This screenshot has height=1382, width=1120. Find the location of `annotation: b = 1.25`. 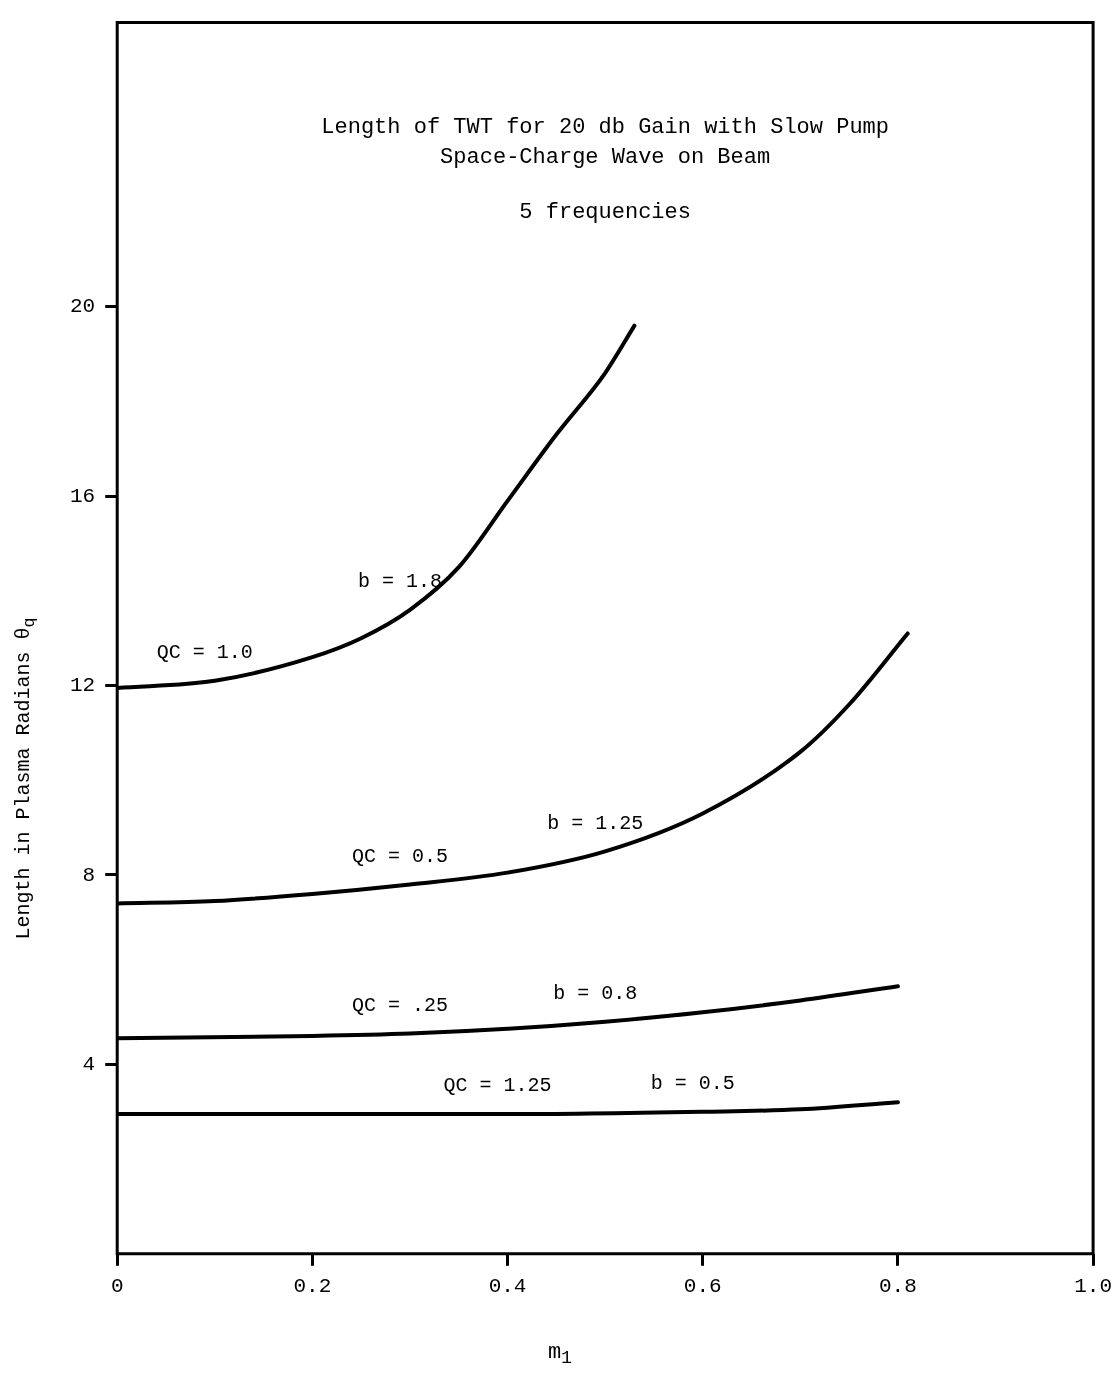

annotation: b = 1.25 is located at coordinates (595, 823).